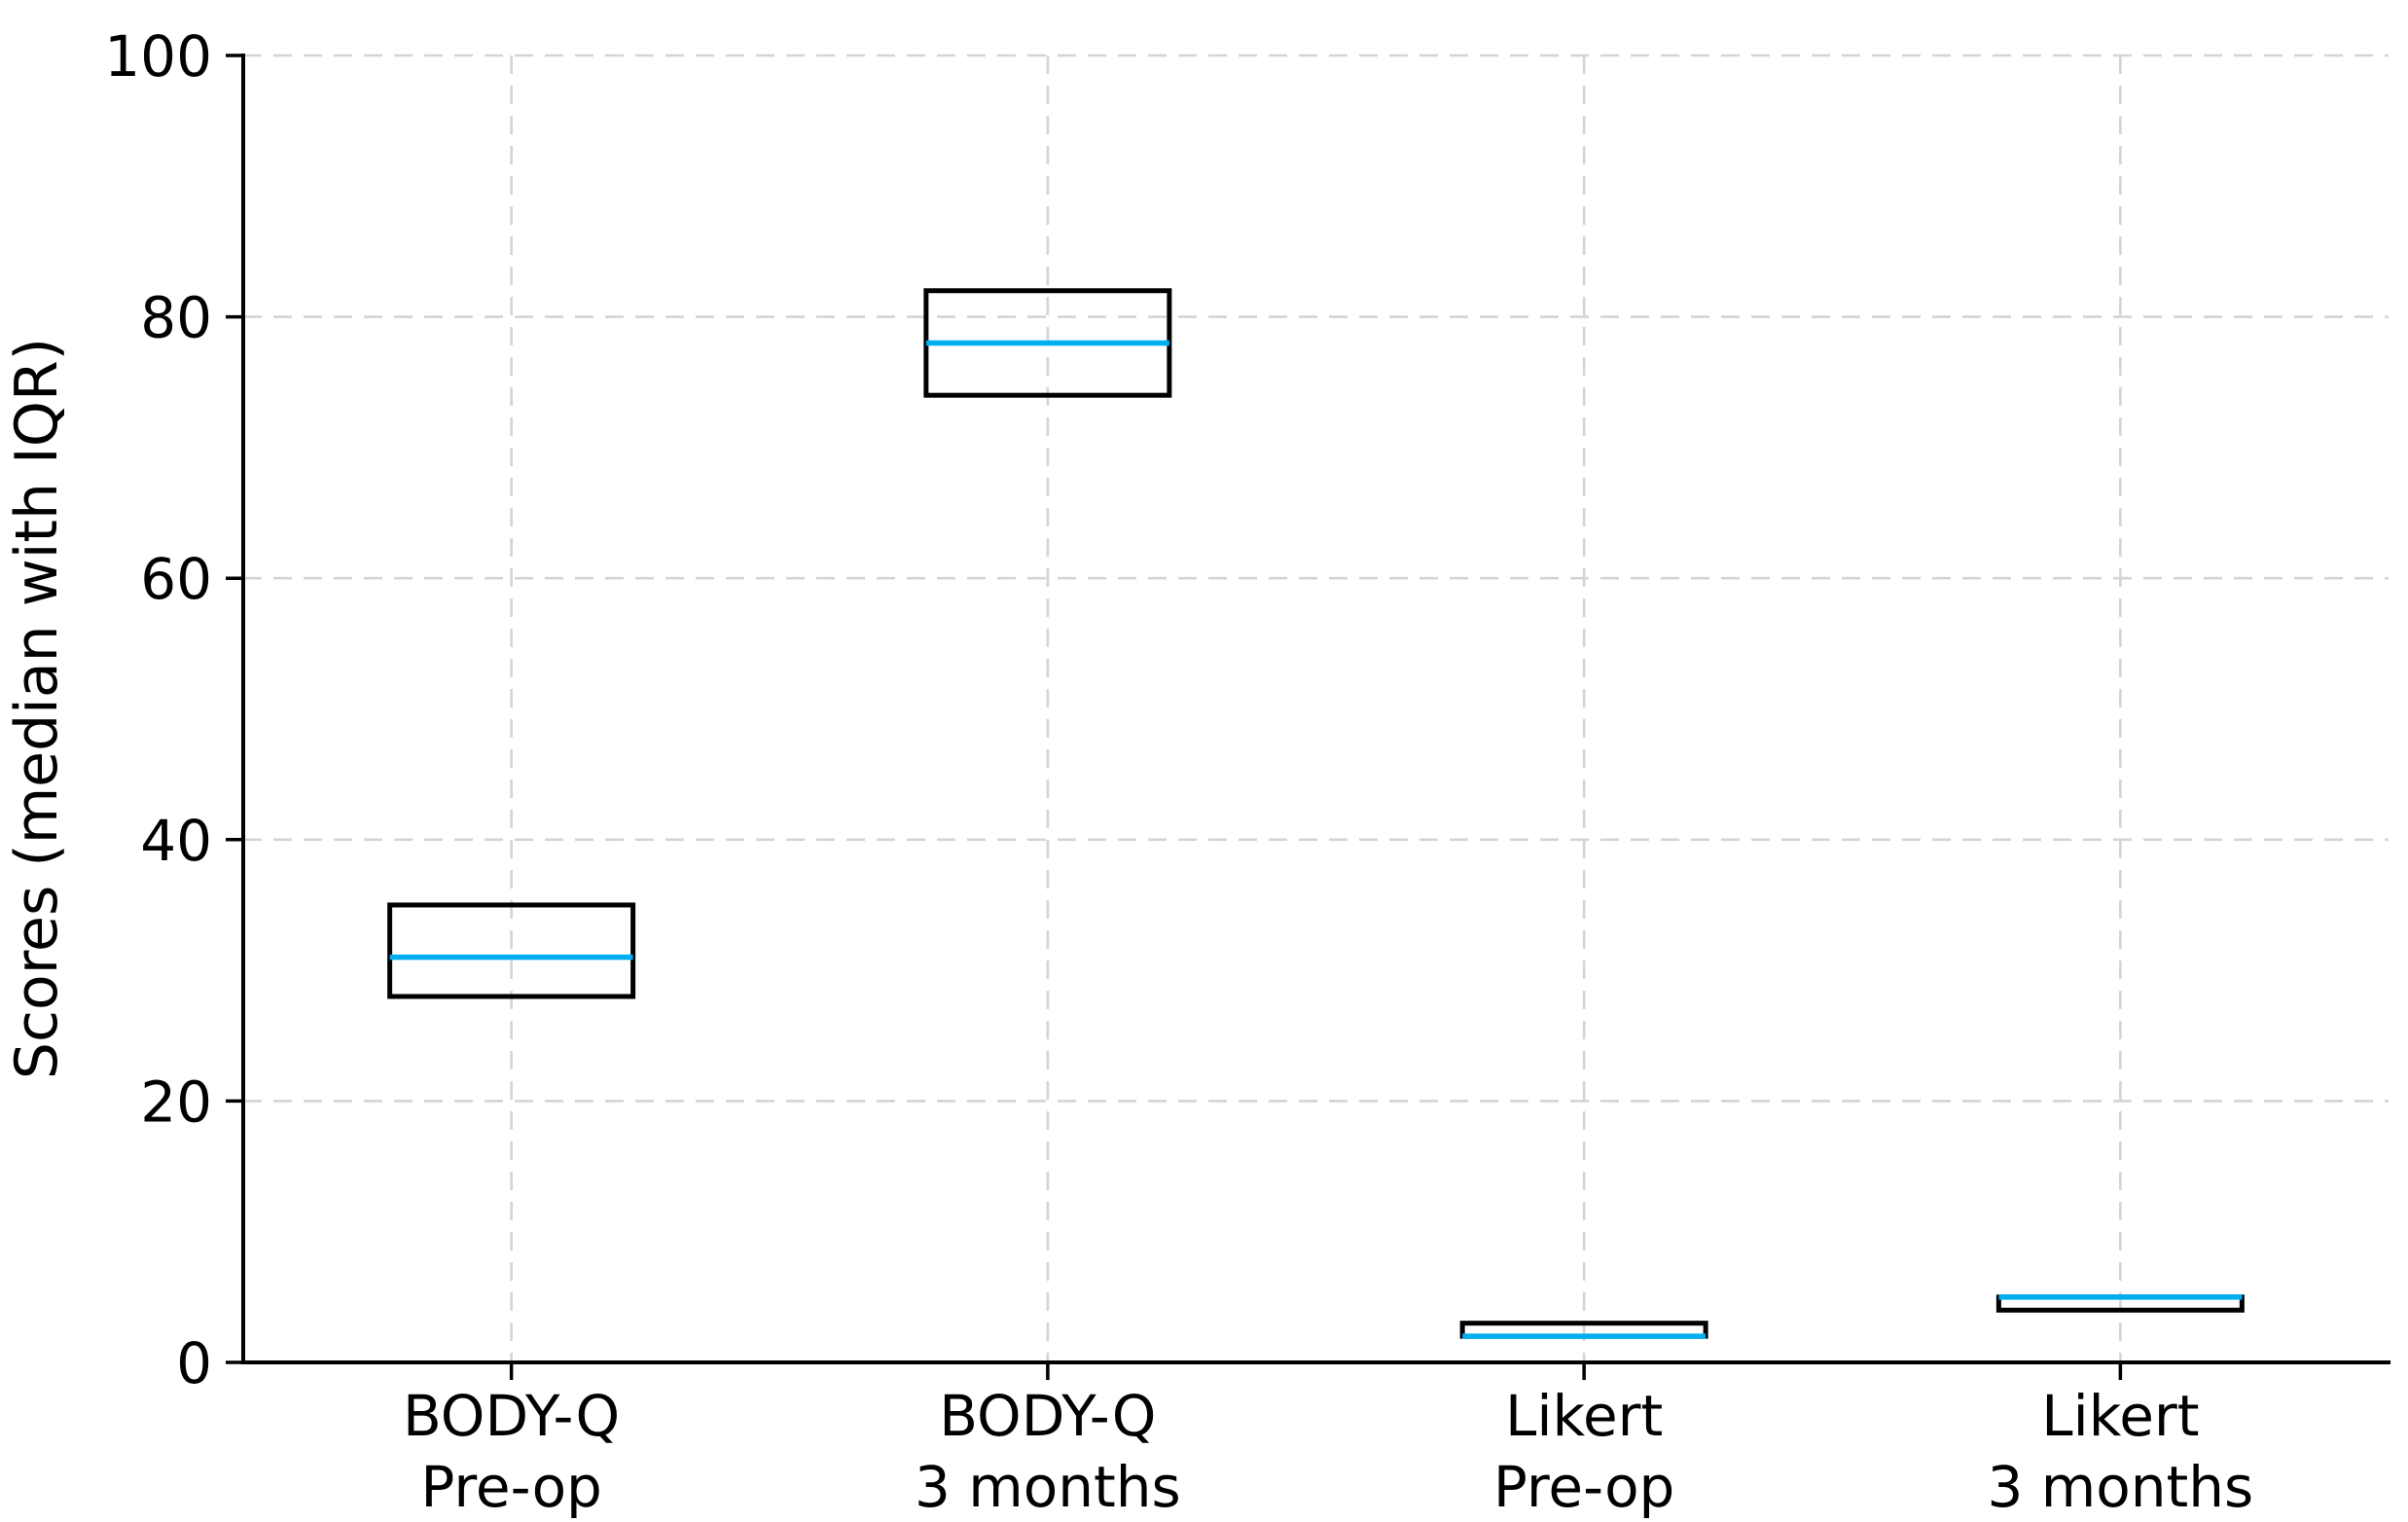 The image size is (2408, 1522). What do you see at coordinates (2120, 1487) in the screenshot?
I see `x-tick-label-likert-3-months-line2: 3 months` at bounding box center [2120, 1487].